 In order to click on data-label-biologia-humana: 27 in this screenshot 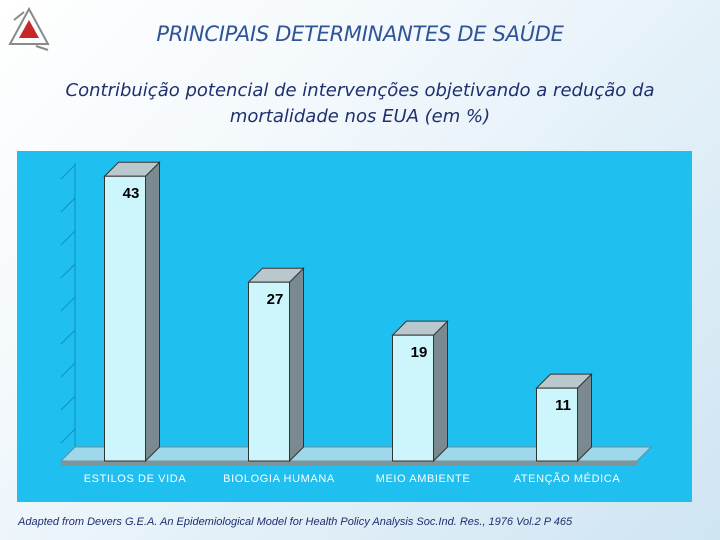, I will do `click(275, 299)`.